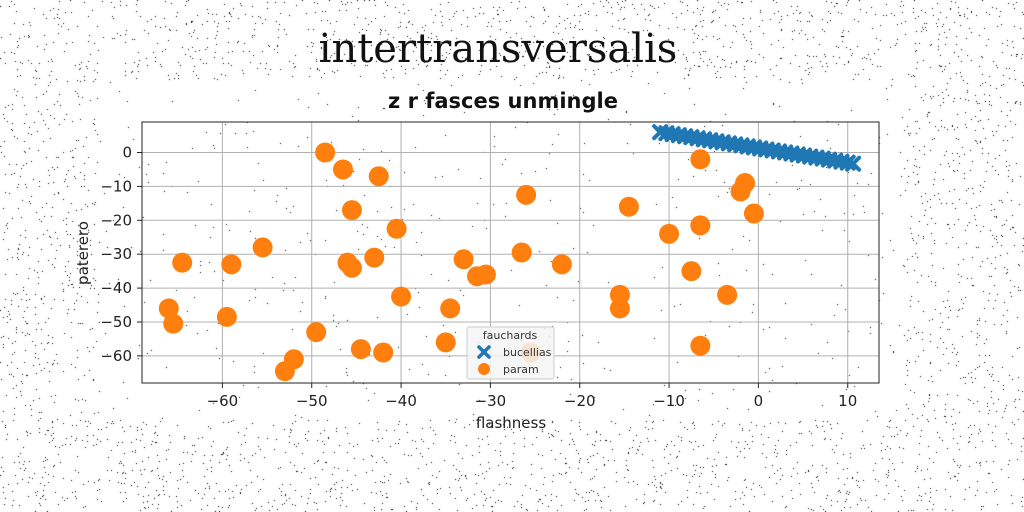 The image size is (1024, 512). I want to click on y-tick-label: −60, so click(116, 356).